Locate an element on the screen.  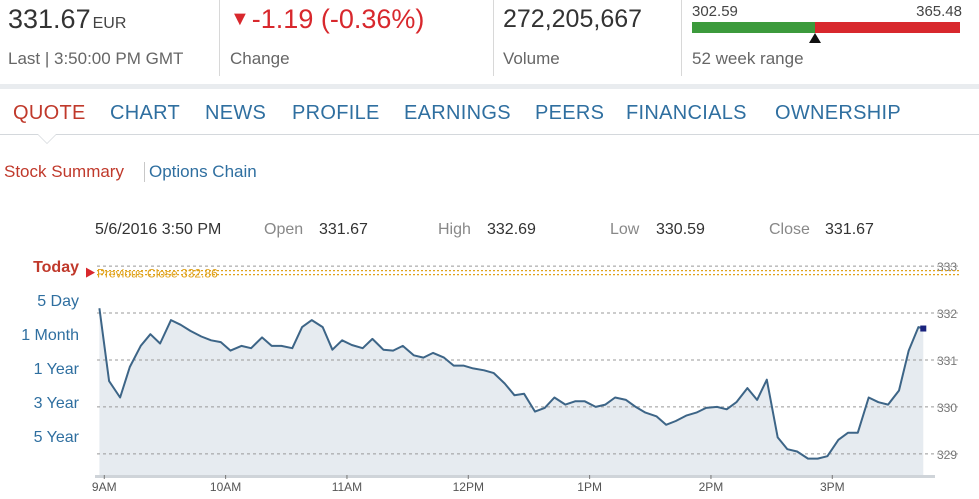
x-tick-label: 10AM is located at coordinates (225, 487).